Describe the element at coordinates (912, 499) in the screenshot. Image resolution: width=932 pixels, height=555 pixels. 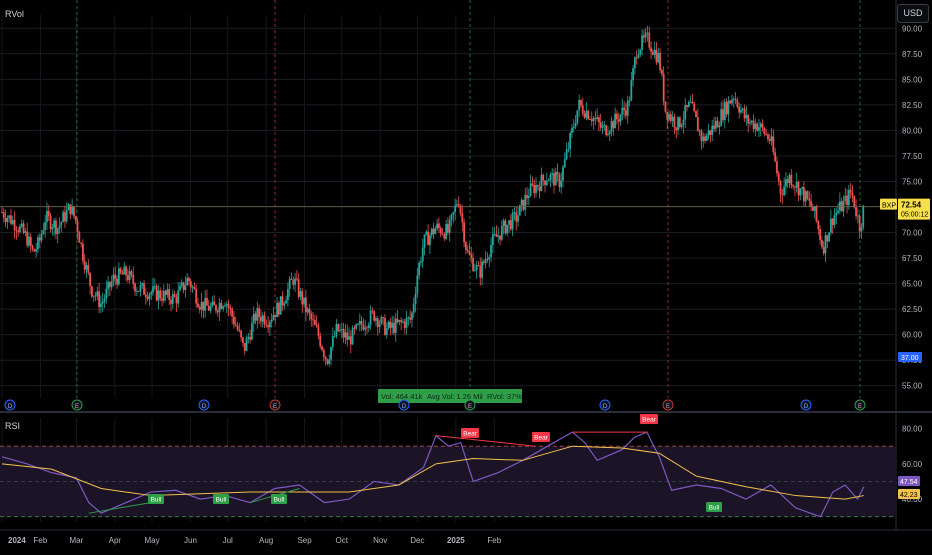
I see `rsi-tick-label: 40.00` at that location.